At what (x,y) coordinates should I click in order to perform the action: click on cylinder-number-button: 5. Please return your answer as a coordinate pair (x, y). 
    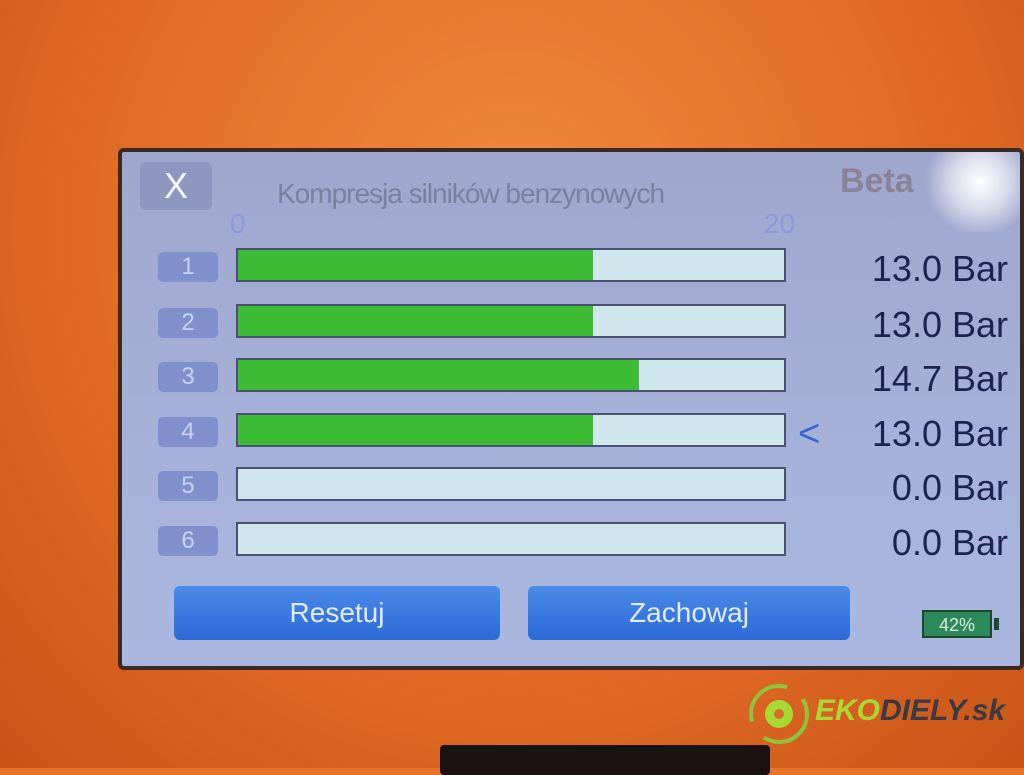
    Looking at the image, I should click on (188, 486).